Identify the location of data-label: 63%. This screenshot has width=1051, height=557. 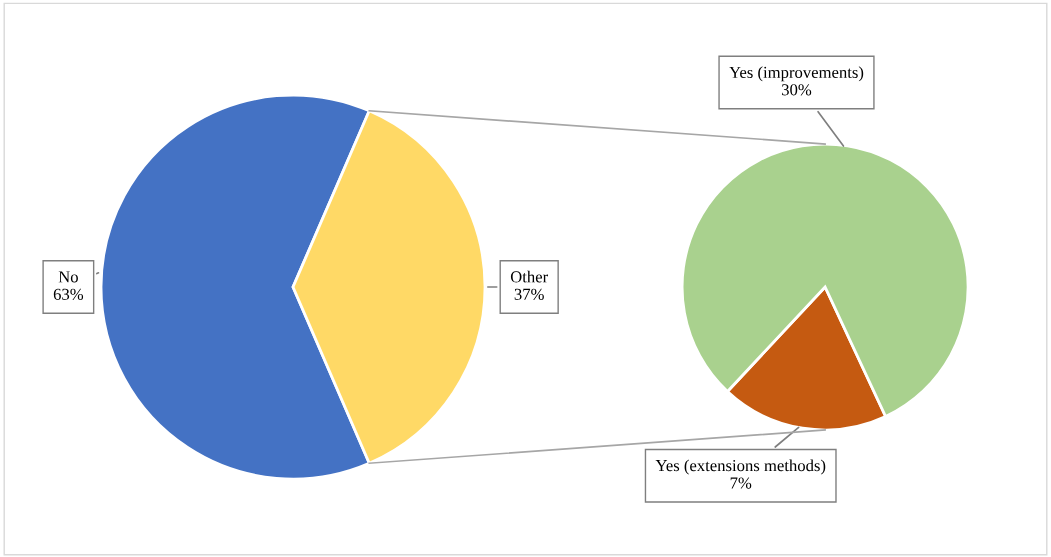
(68, 294).